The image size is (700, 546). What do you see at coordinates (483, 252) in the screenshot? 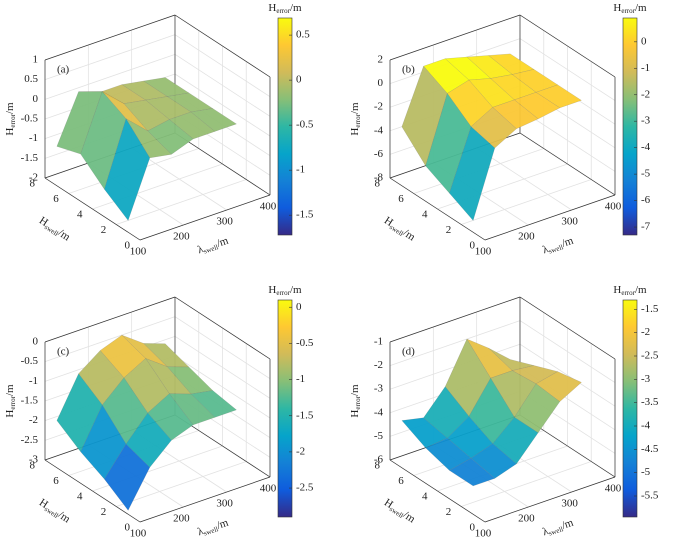
I see `x-tick-label: 100` at bounding box center [483, 252].